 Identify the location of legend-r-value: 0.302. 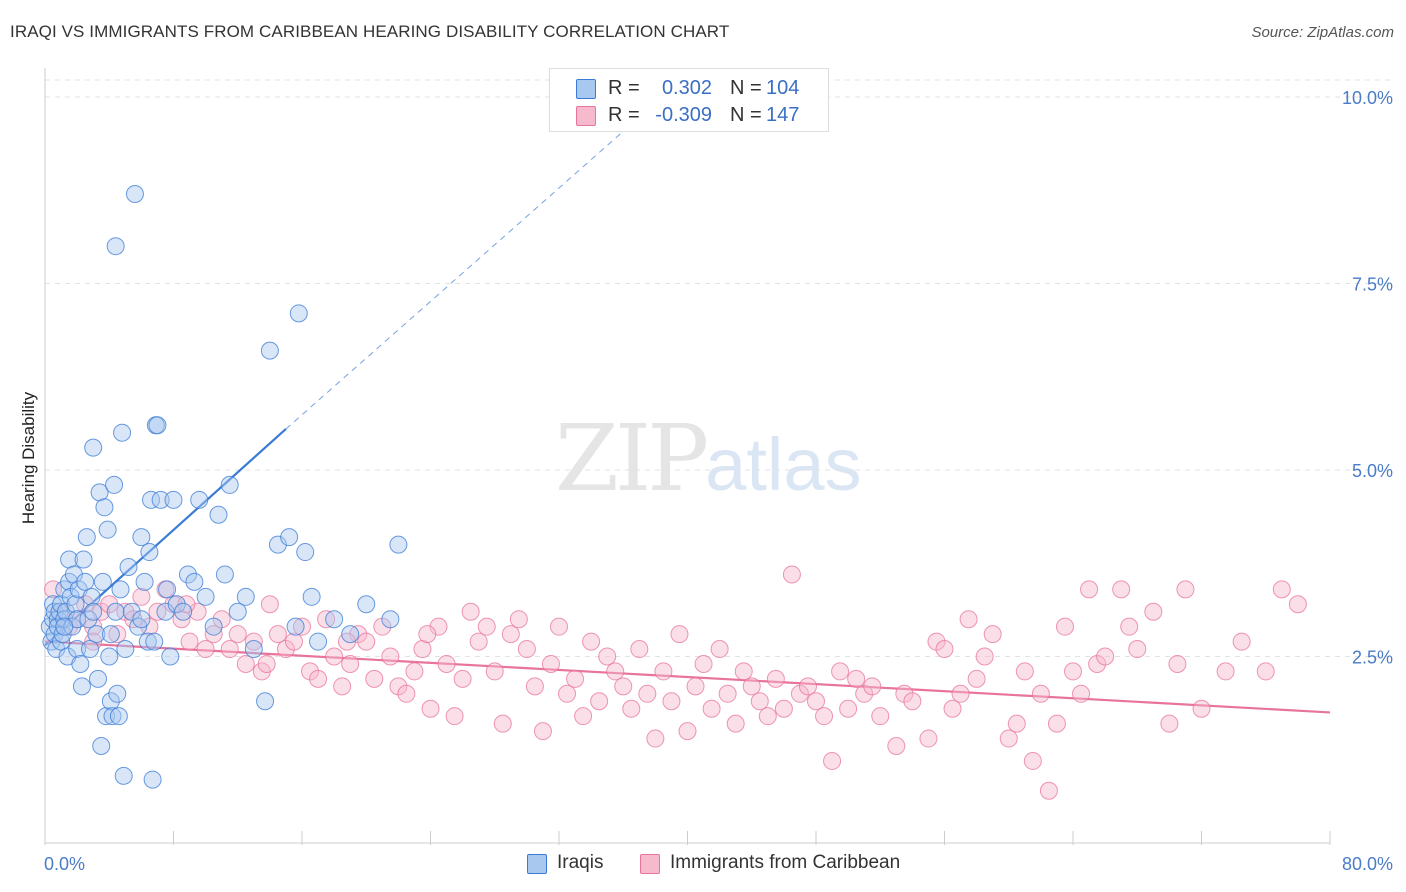
(686, 88).